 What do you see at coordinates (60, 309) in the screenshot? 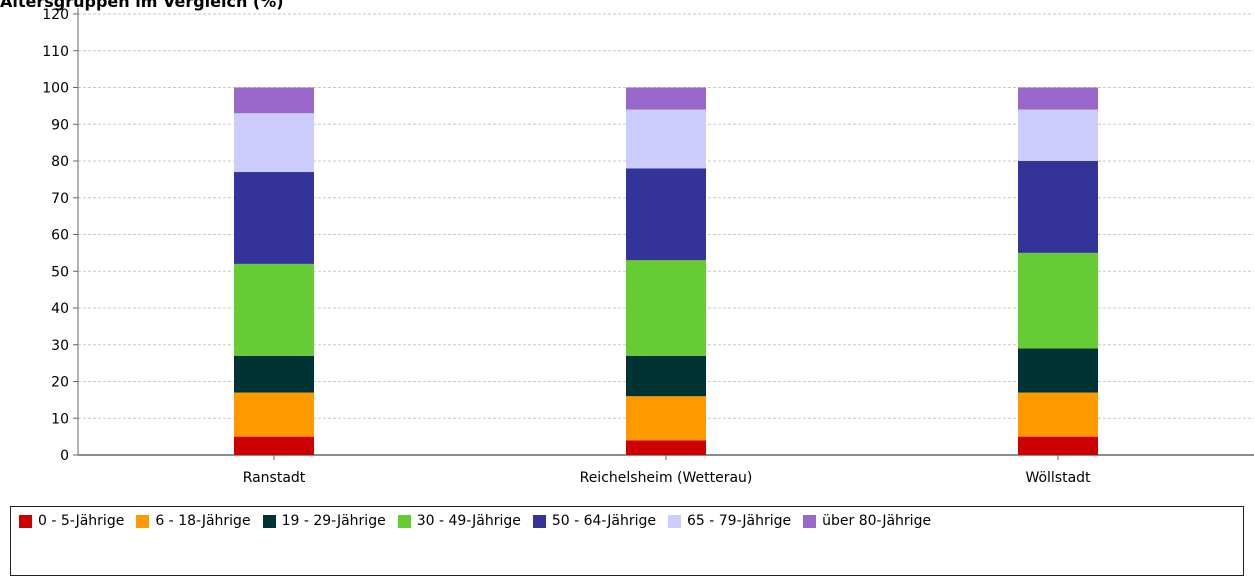
I see `y-tick-label: 40` at bounding box center [60, 309].